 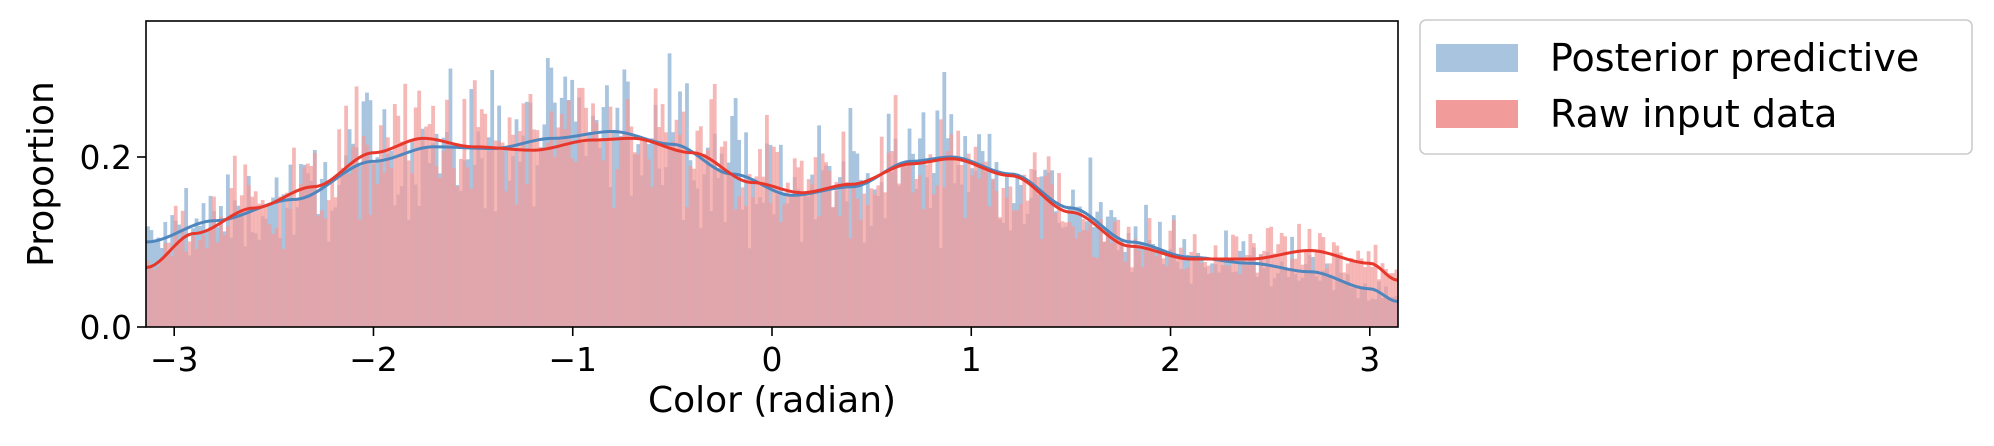 I want to click on legend: Posterior predictive Raw input data, so click(x=1696, y=87).